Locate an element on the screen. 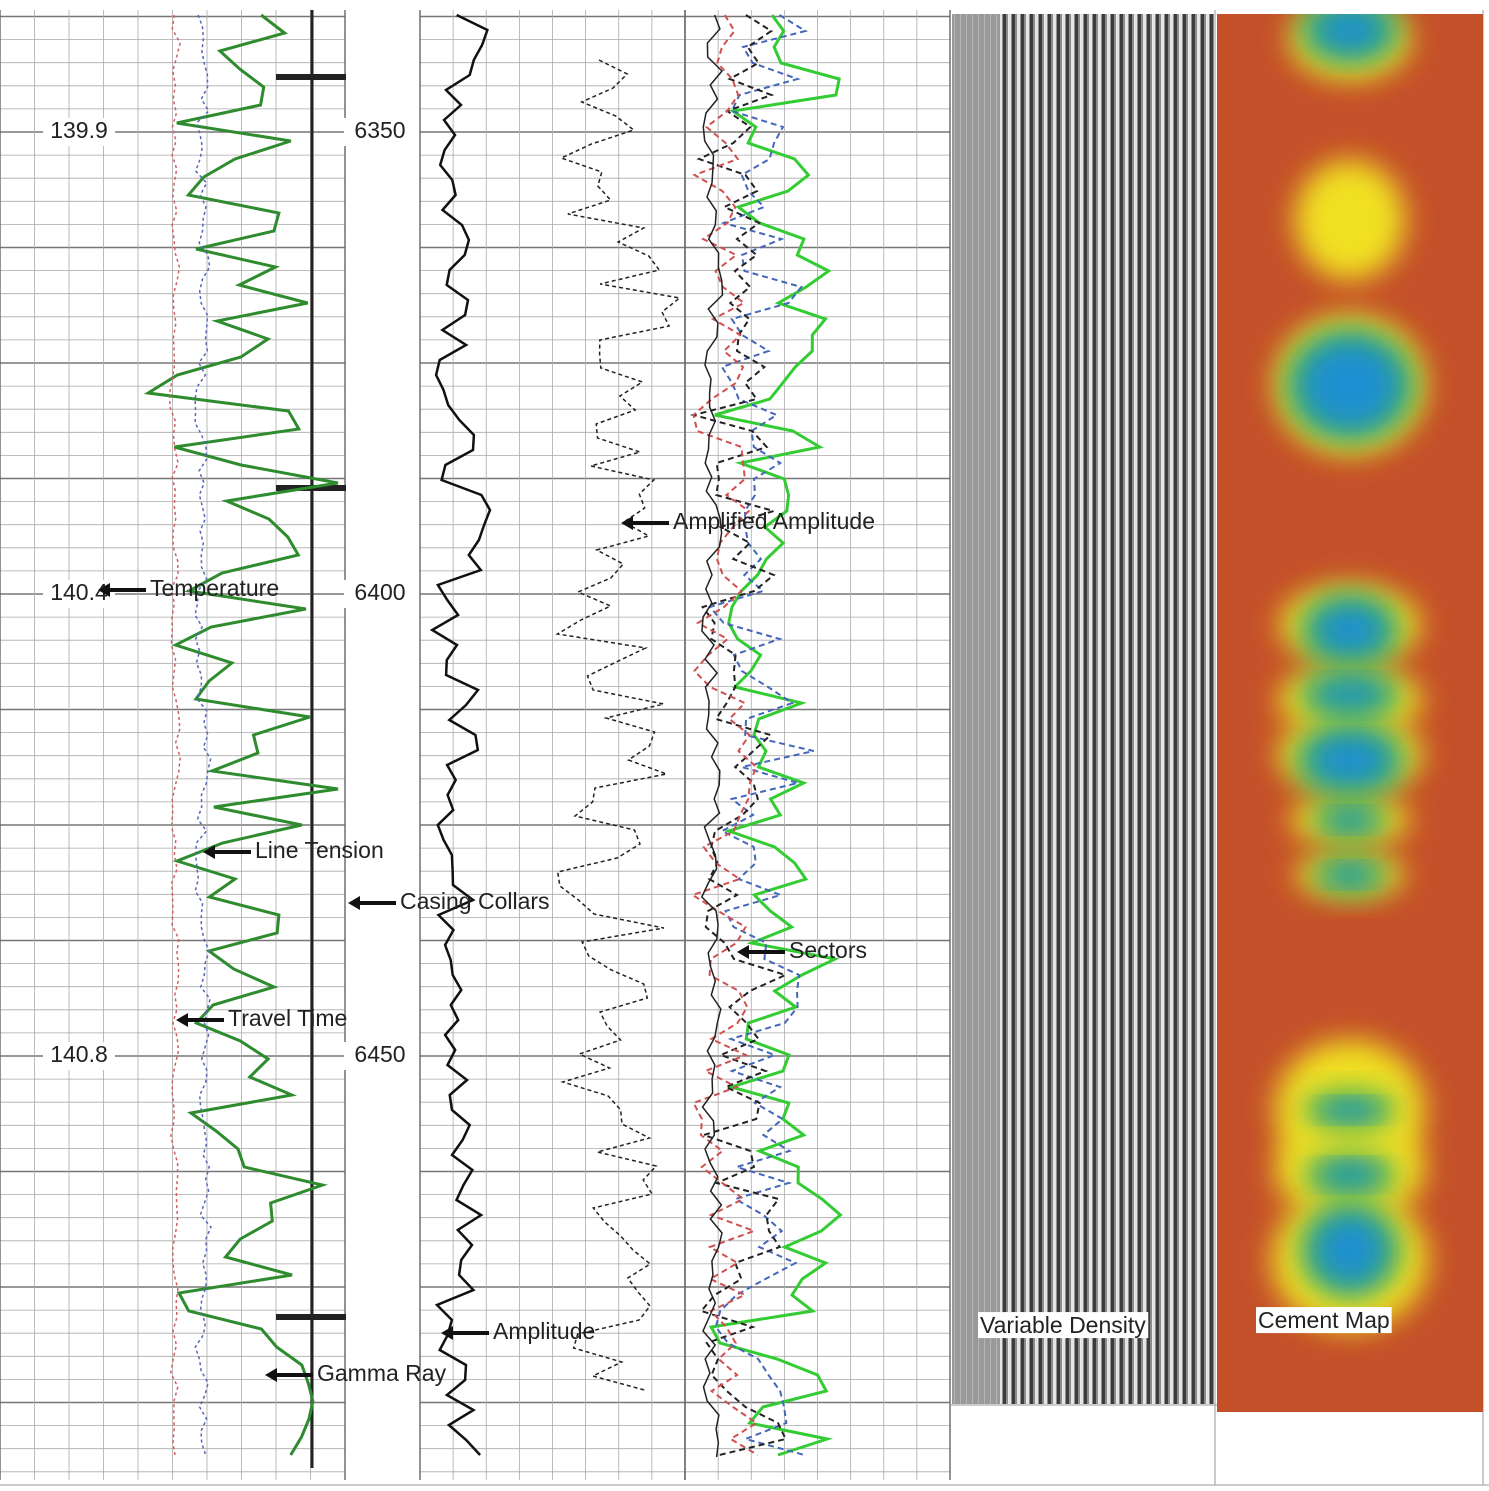 The width and height of the screenshot is (1489, 1491). annotation: Casing Collars is located at coordinates (475, 901).